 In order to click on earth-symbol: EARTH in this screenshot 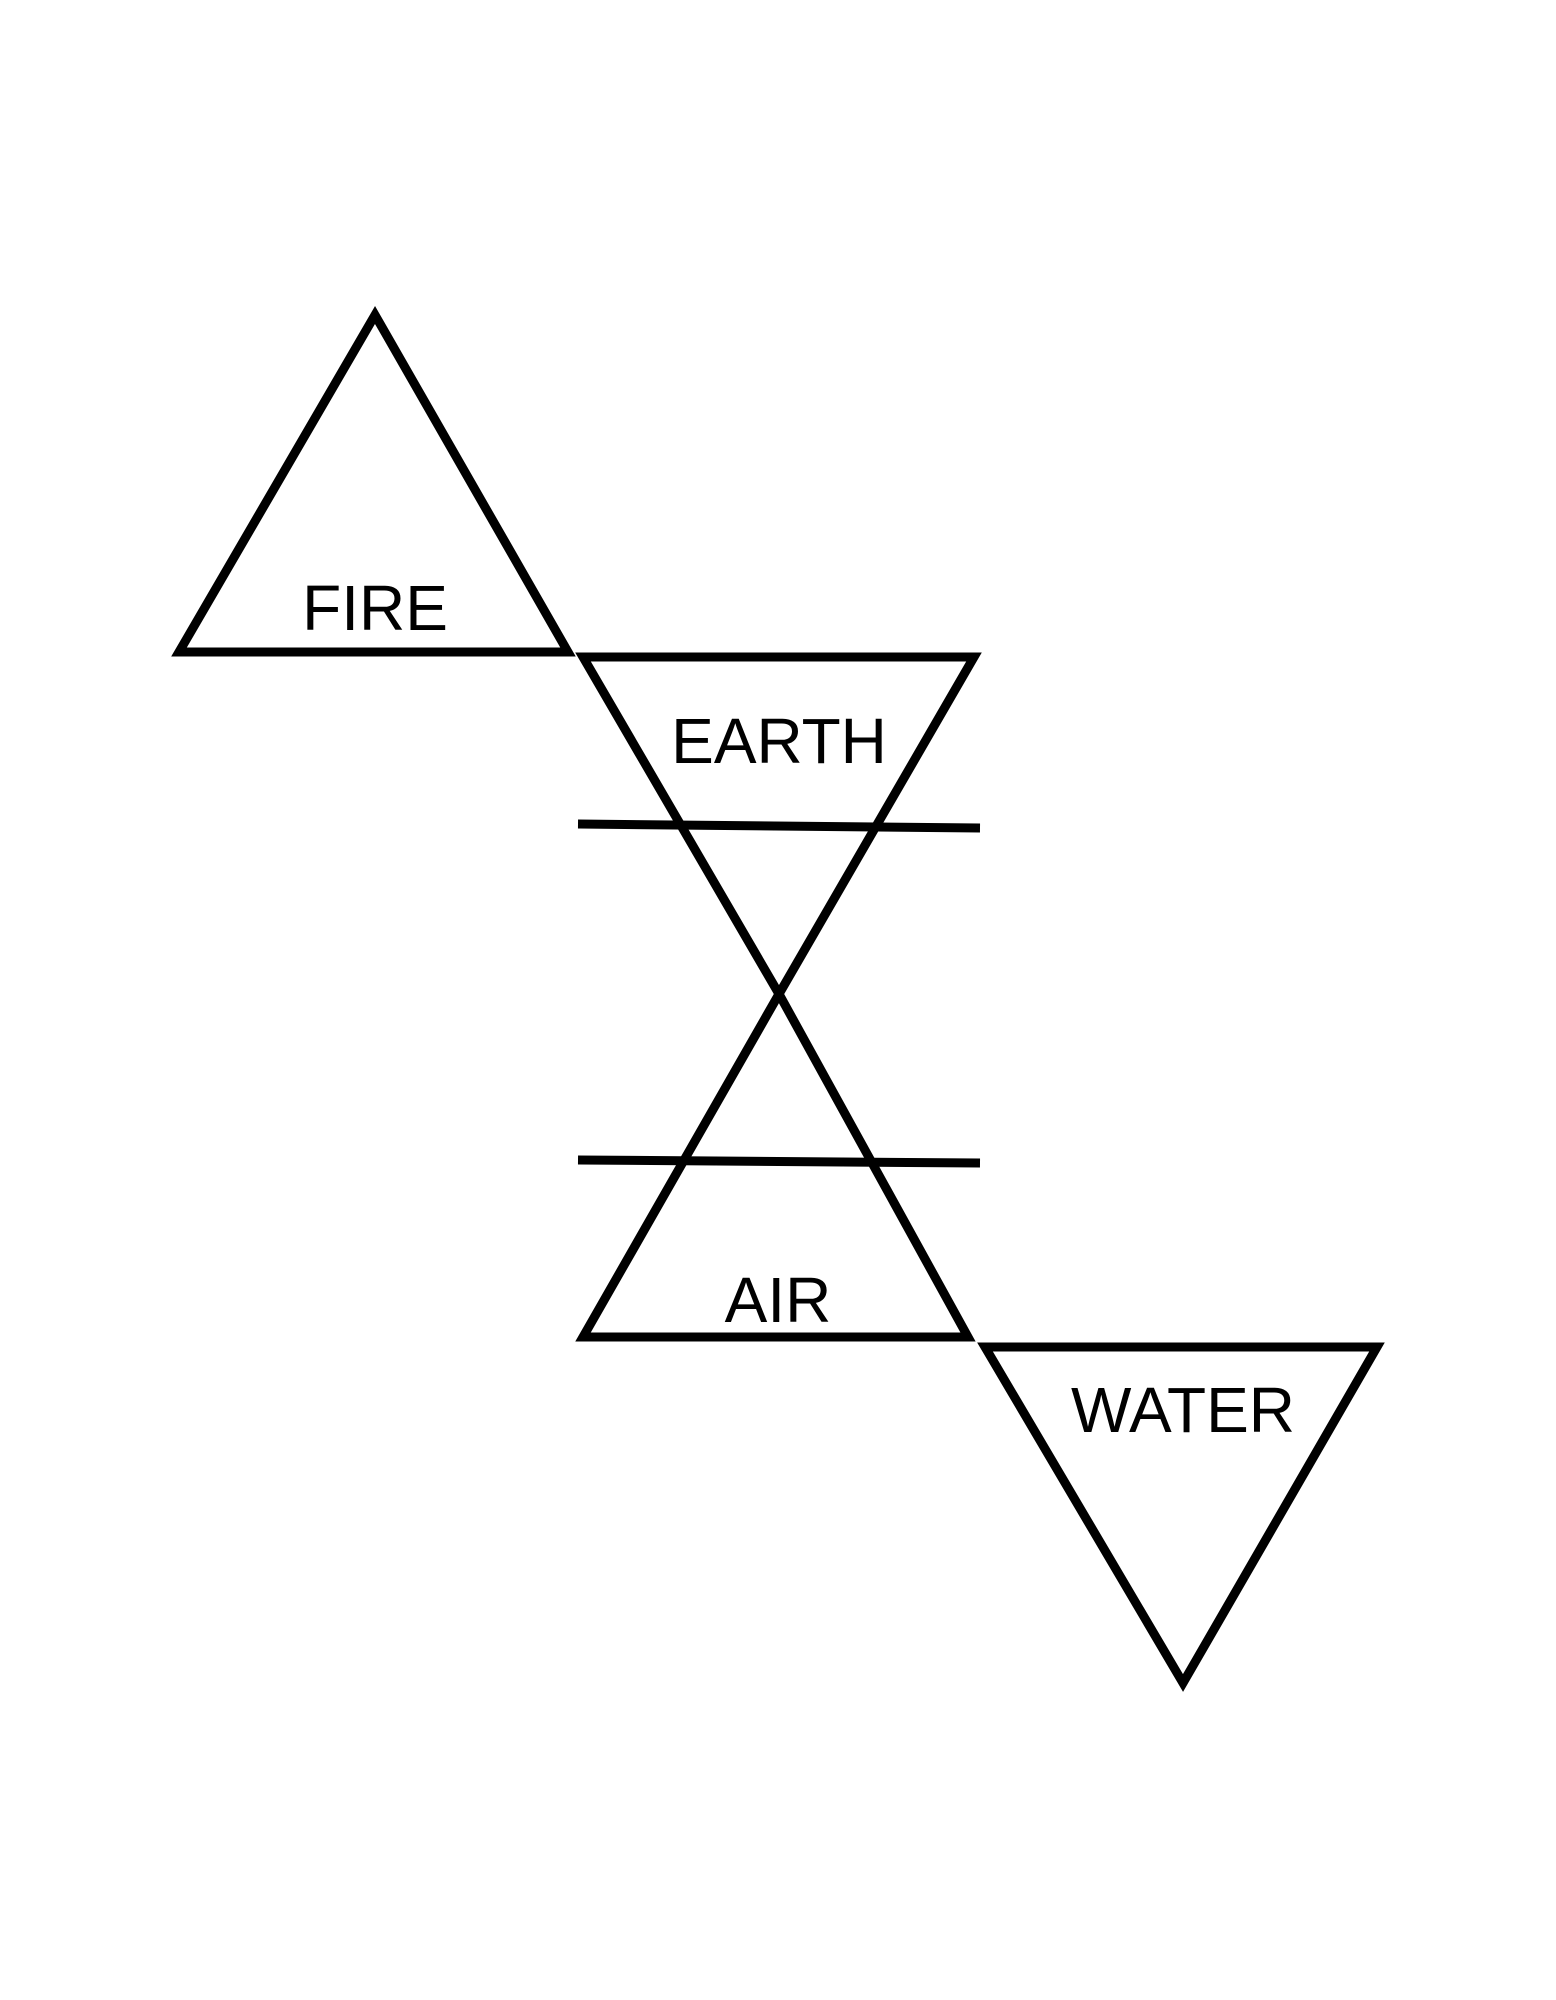, I will do `click(778, 827)`.